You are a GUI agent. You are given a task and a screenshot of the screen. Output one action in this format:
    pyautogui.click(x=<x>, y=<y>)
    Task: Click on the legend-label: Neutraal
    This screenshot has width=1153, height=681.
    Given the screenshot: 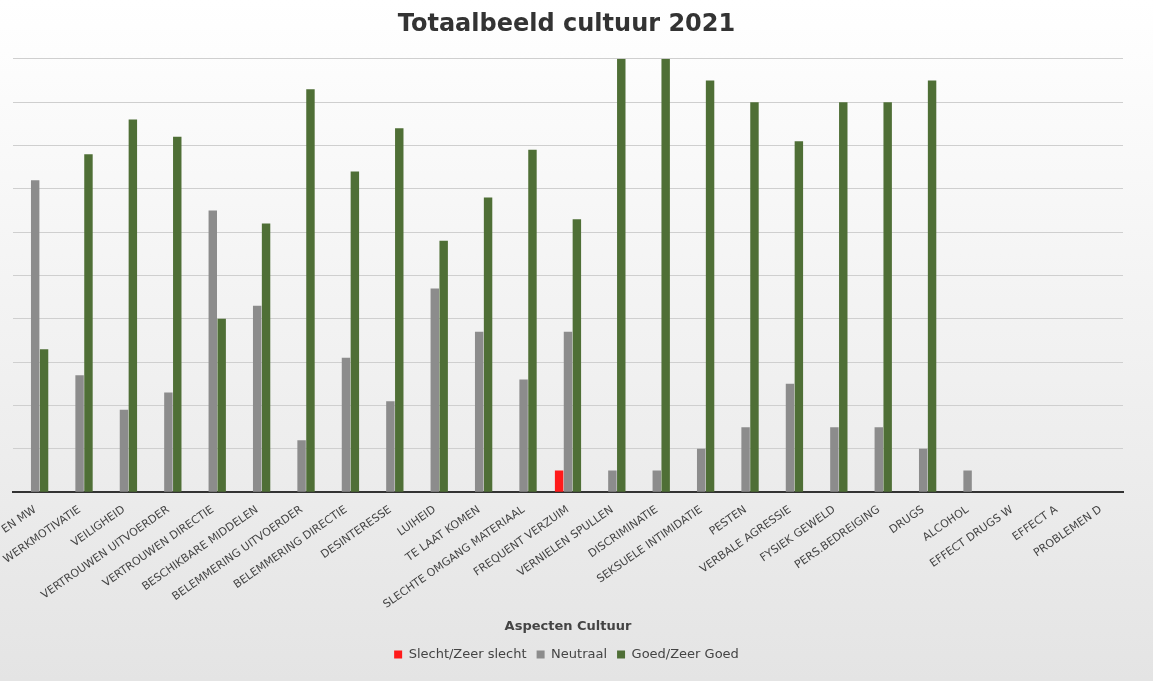 What is the action you would take?
    pyautogui.click(x=579, y=653)
    